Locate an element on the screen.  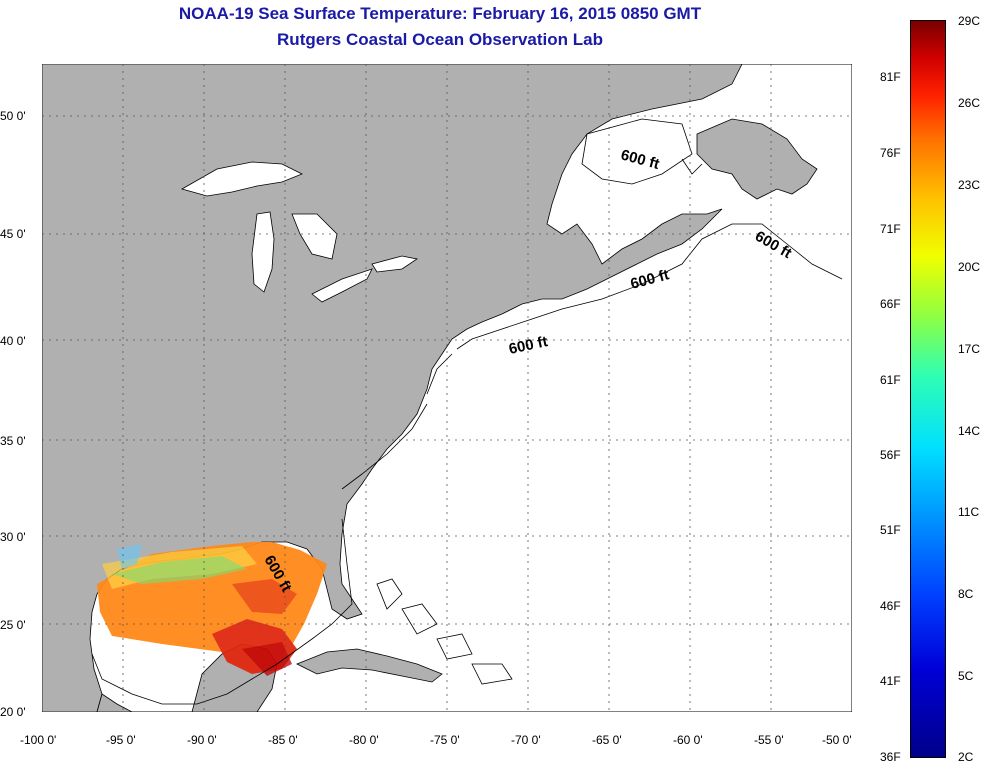
lake-huron is located at coordinates (314, 236).